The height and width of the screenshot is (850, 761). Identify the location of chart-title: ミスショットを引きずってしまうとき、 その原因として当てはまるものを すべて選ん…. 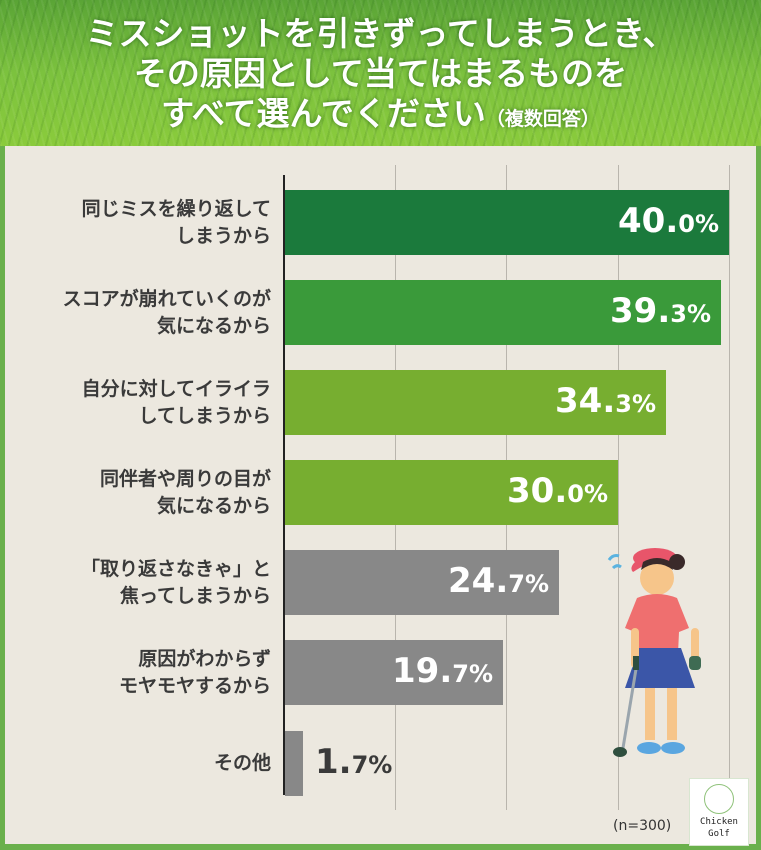
(380, 76).